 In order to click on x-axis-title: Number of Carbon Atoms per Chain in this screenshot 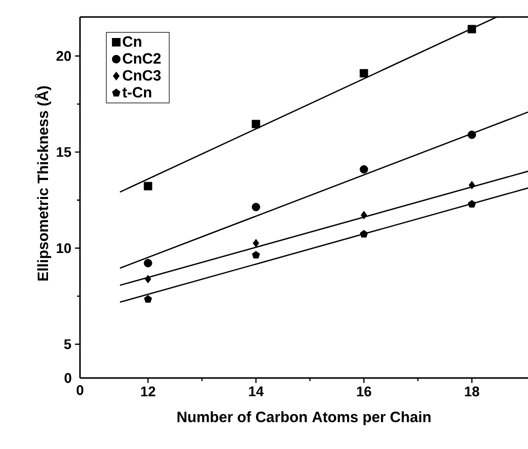, I will do `click(304, 418)`.